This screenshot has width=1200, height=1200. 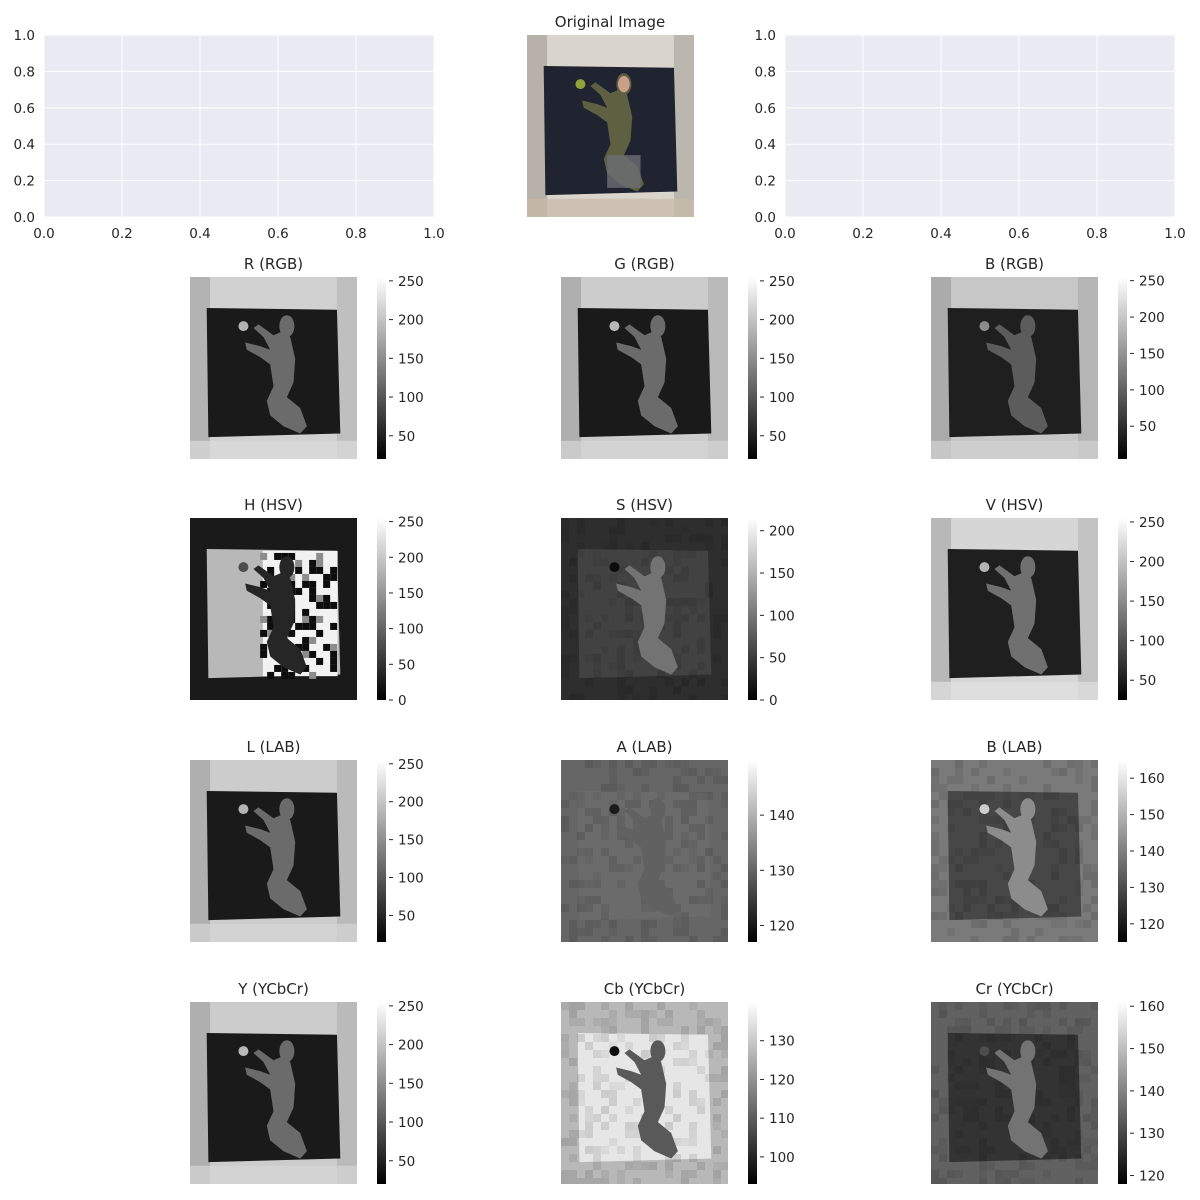 What do you see at coordinates (273, 840) in the screenshot?
I see `channel-l-lab: L (LAB)` at bounding box center [273, 840].